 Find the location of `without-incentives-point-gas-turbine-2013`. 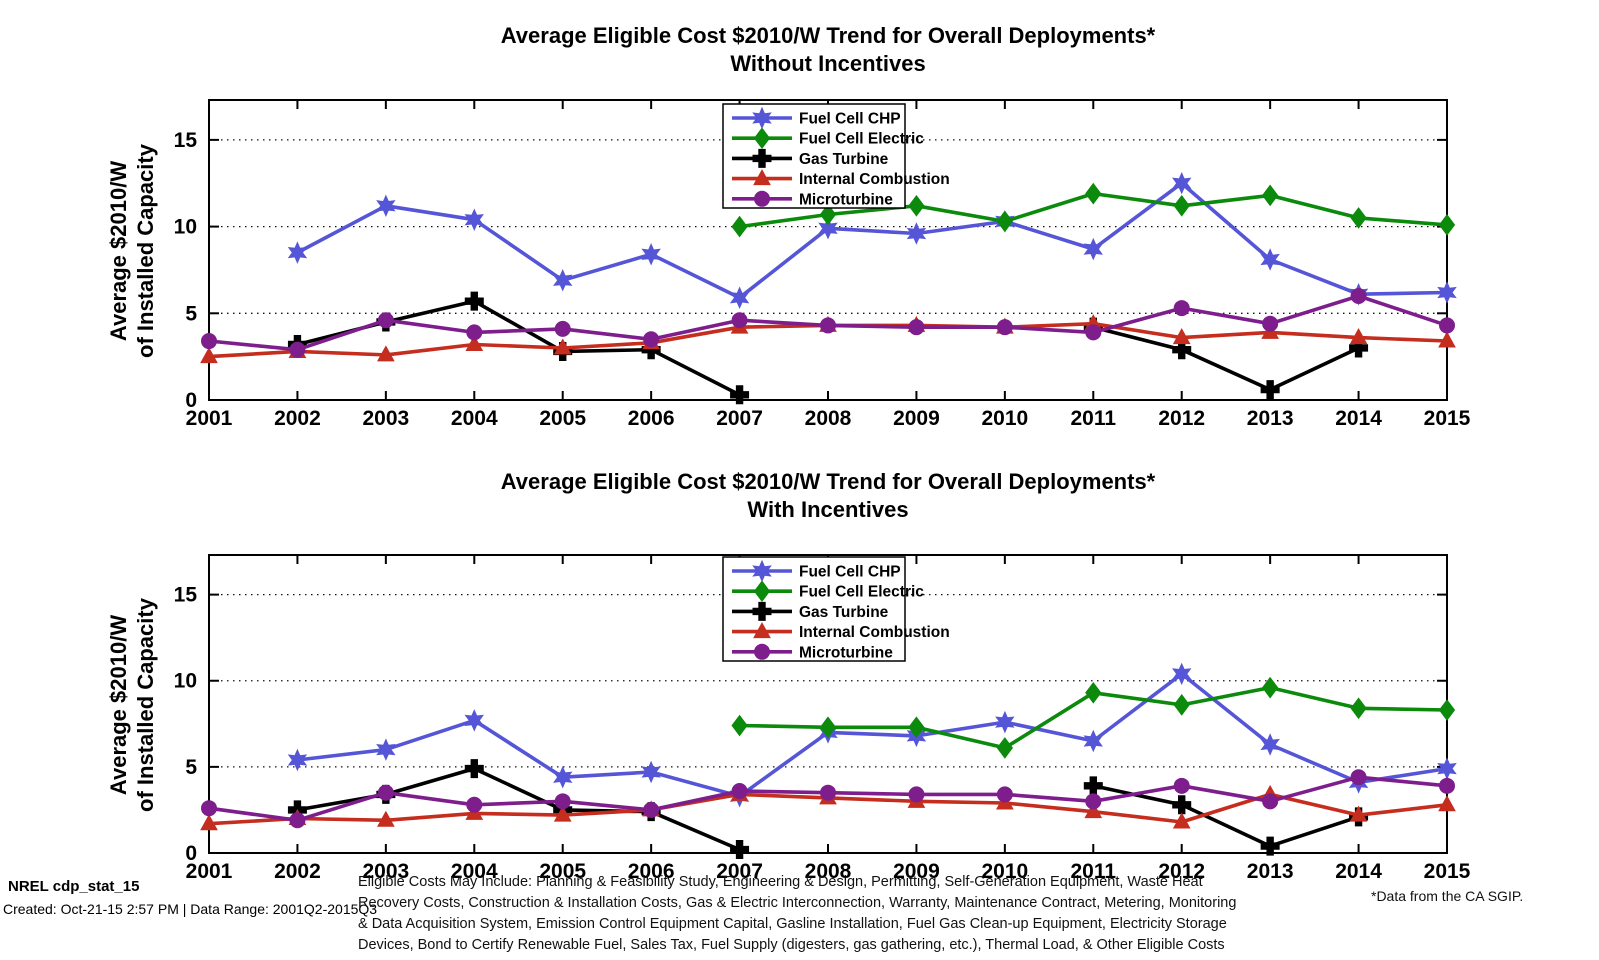

without-incentives-point-gas-turbine-2013 is located at coordinates (1270, 390).